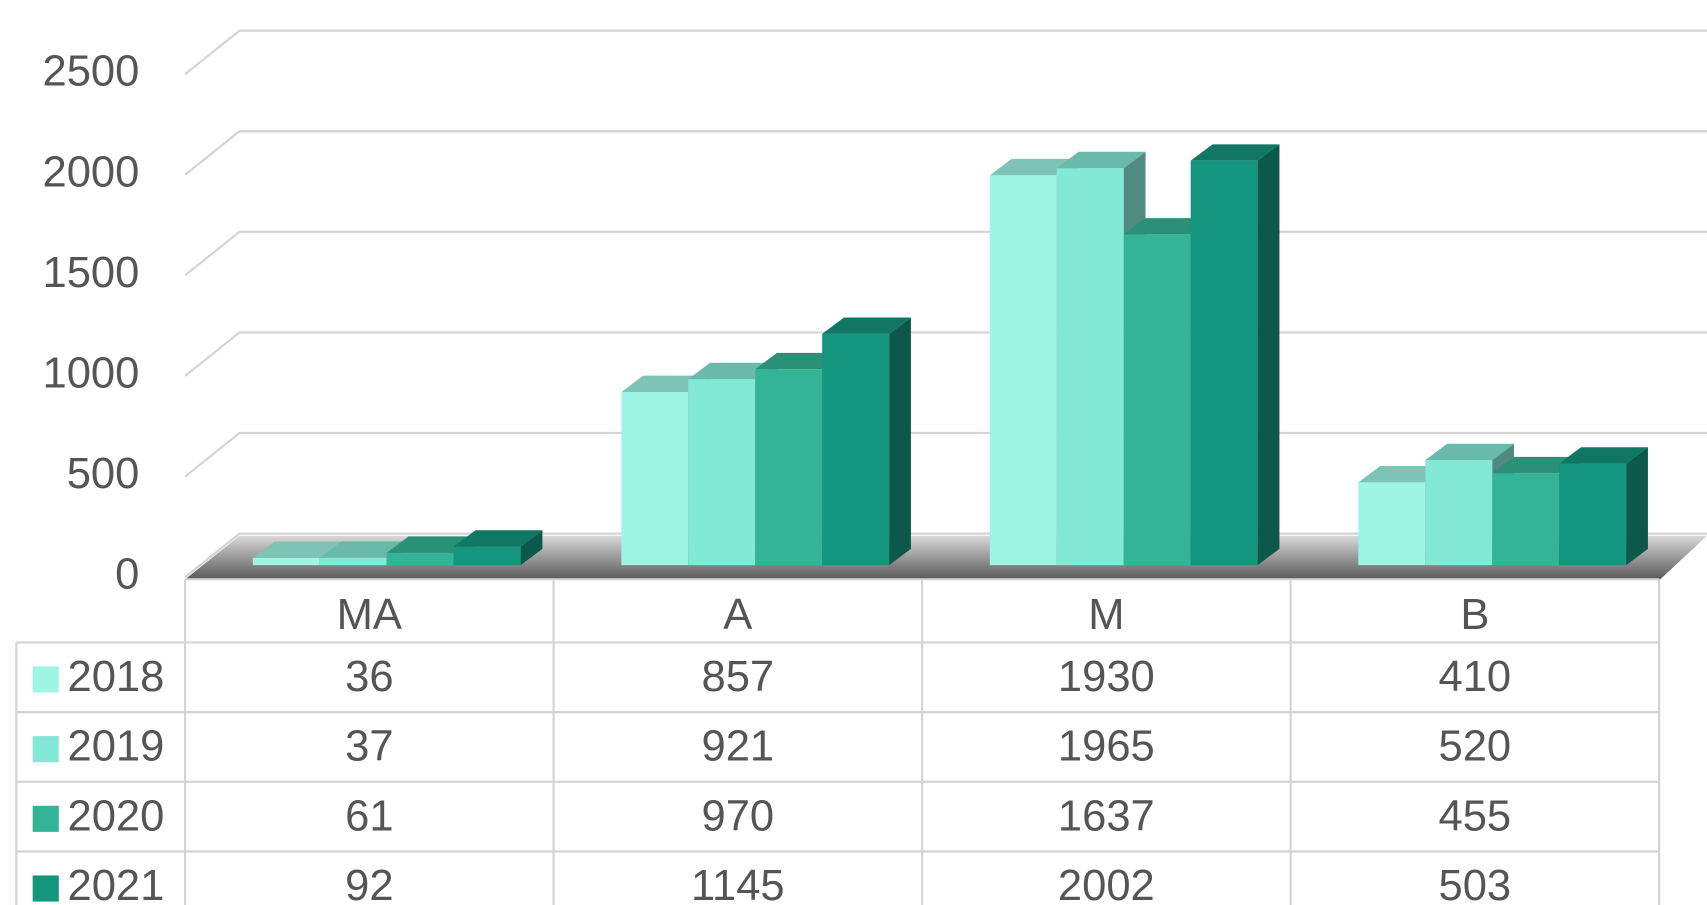 The height and width of the screenshot is (905, 1707). Describe the element at coordinates (369, 883) in the screenshot. I see `table-value: 92` at that location.